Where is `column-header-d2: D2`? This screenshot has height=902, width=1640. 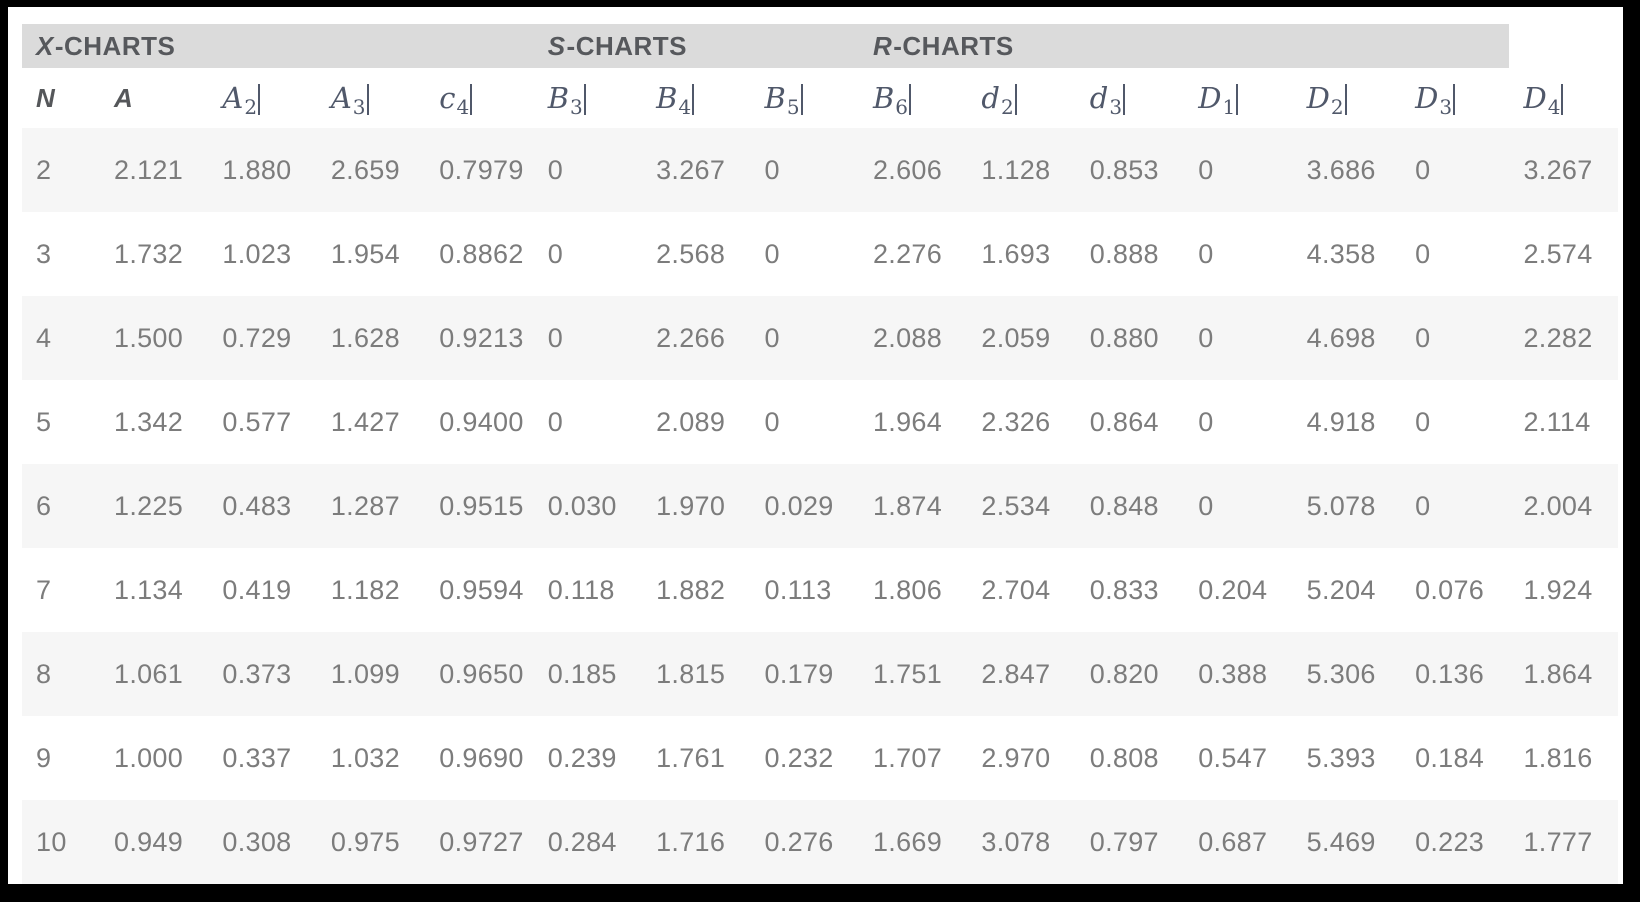
column-header-d2: D2 is located at coordinates (1347, 98).